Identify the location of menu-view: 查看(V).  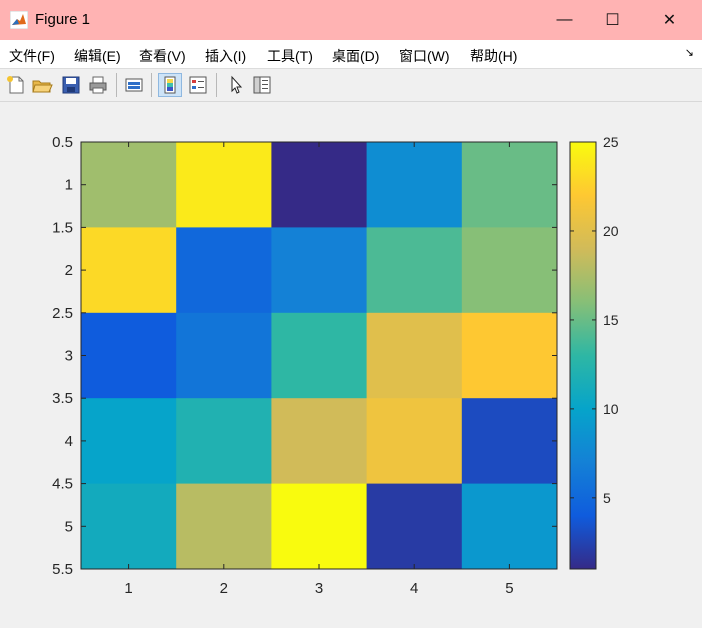
(162, 56).